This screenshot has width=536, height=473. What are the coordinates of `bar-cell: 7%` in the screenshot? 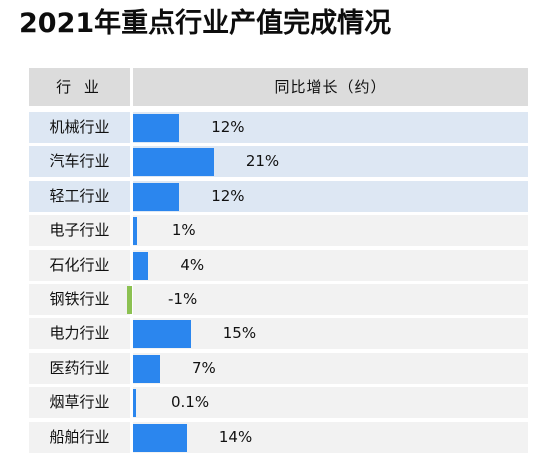 It's located at (330, 368).